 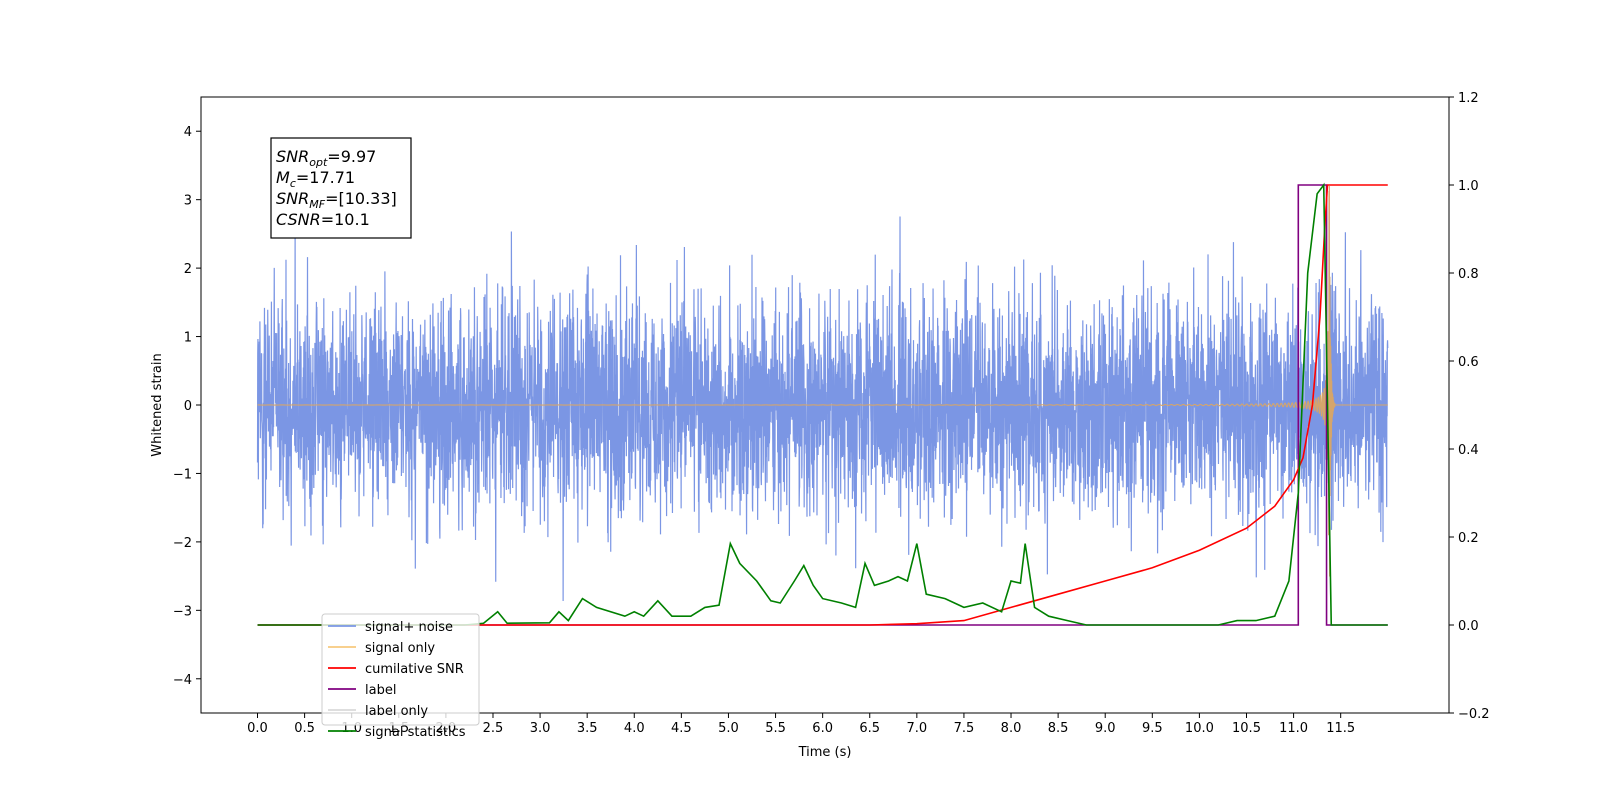 What do you see at coordinates (1468, 538) in the screenshot?
I see `y-right-tick-label: 0.2` at bounding box center [1468, 538].